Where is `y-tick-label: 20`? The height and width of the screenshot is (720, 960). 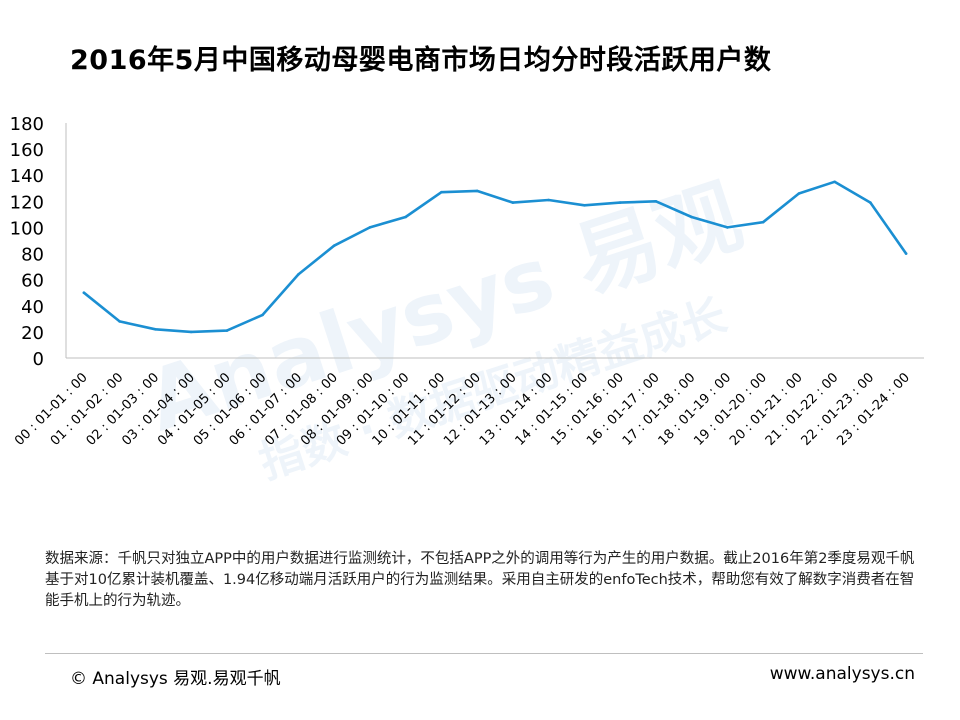 y-tick-label: 20 is located at coordinates (32, 333).